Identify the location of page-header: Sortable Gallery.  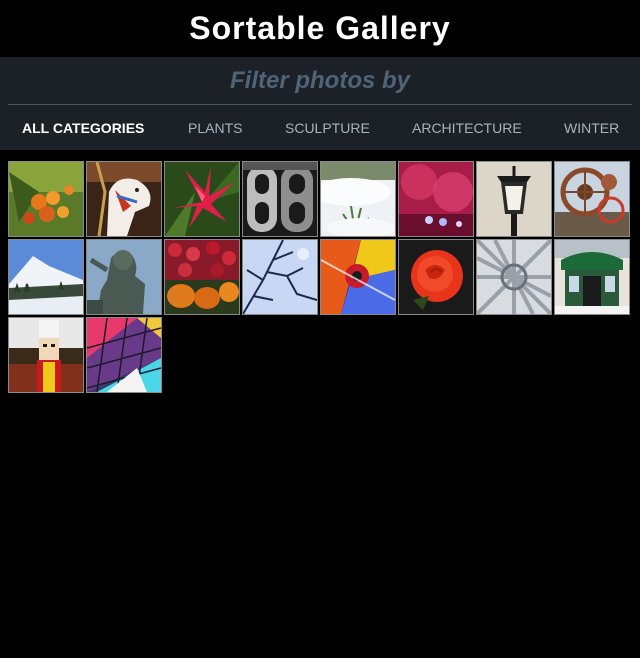
(320, 28).